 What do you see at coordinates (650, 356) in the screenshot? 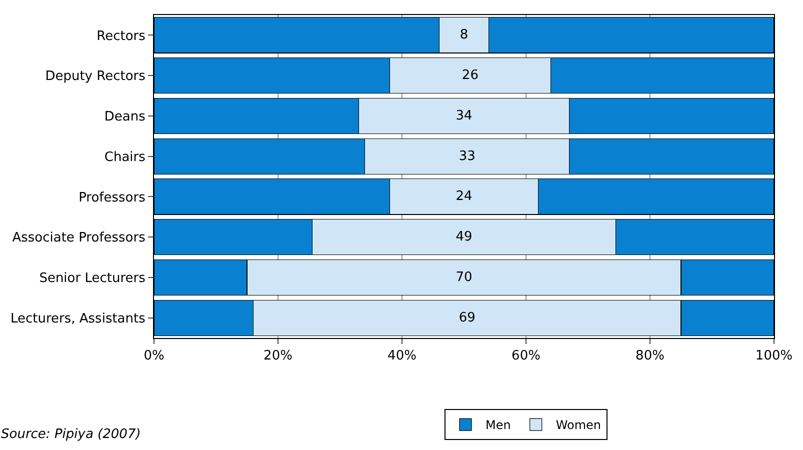
I see `x-tick-label: 80%` at bounding box center [650, 356].